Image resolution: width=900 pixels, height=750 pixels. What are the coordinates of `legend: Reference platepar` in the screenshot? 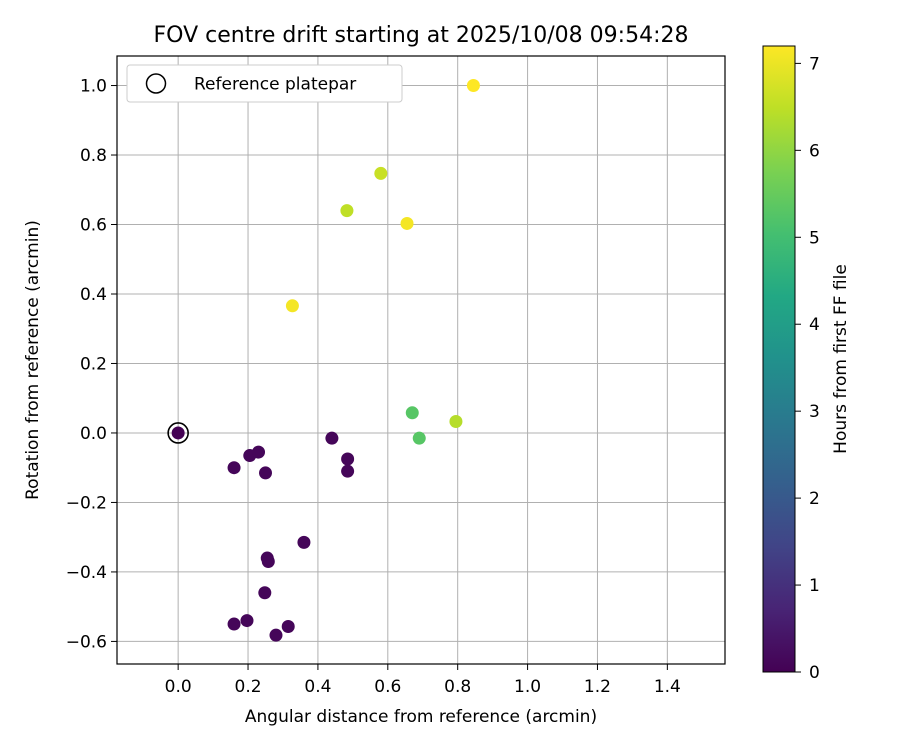 It's located at (264, 83).